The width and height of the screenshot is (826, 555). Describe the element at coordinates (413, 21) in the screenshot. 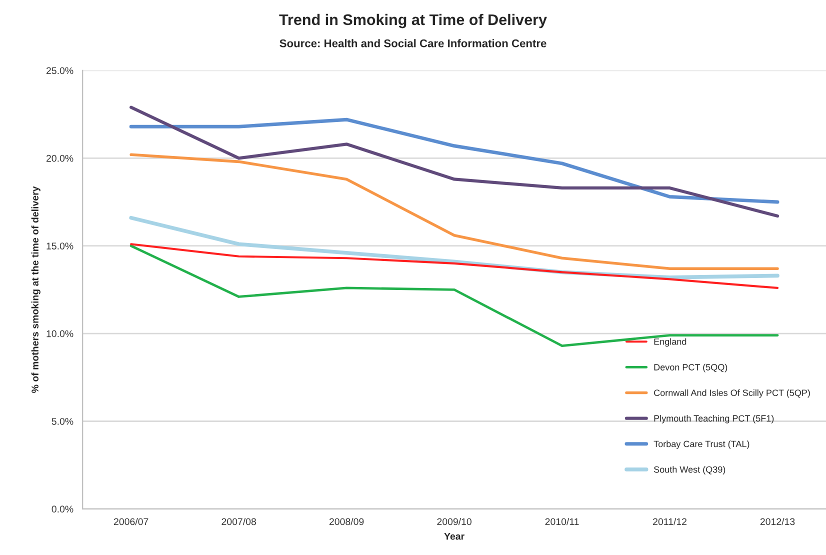

I see `chart-title: Trend in Smoking at Time of Delivery` at that location.